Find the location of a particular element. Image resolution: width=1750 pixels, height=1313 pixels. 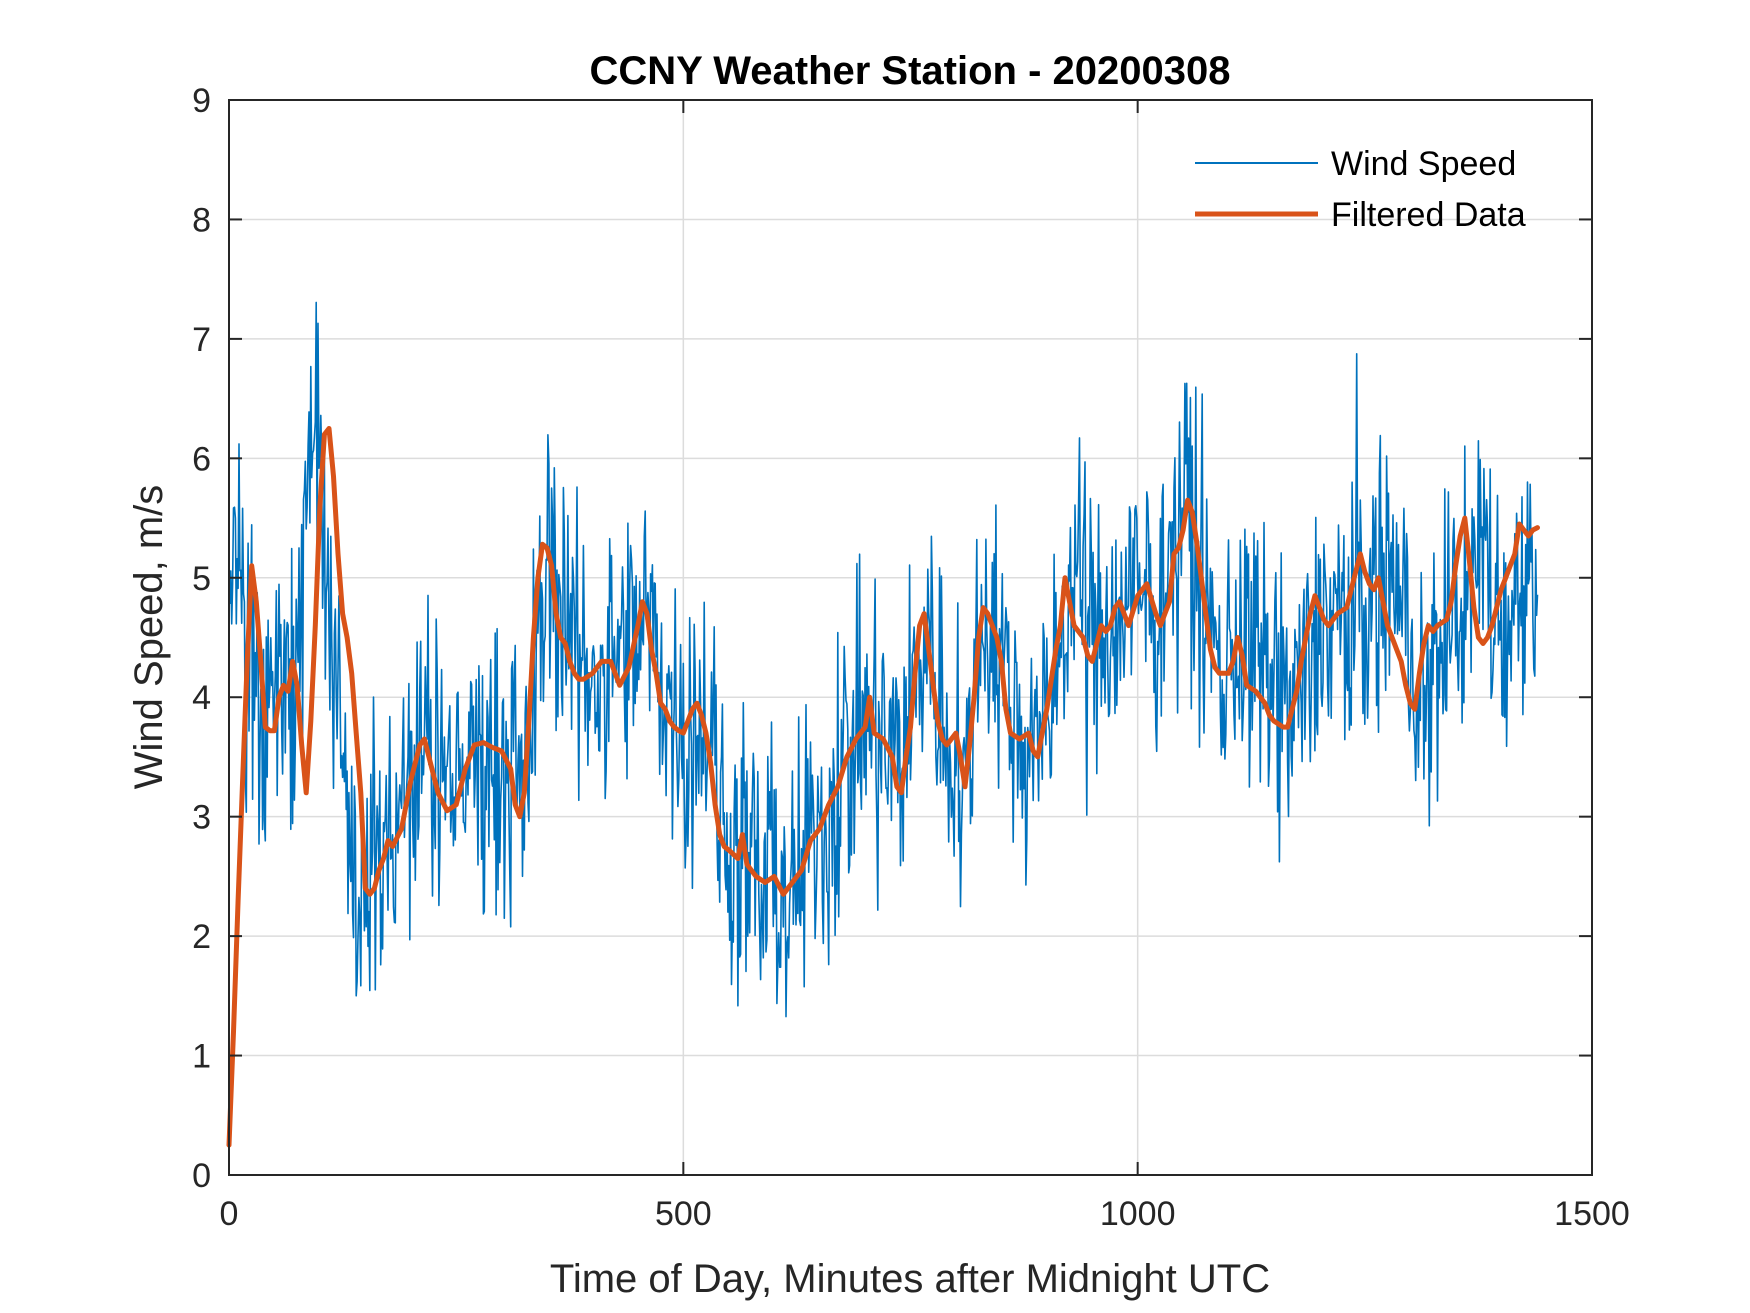

y-tick-label: 7 is located at coordinates (201, 340).